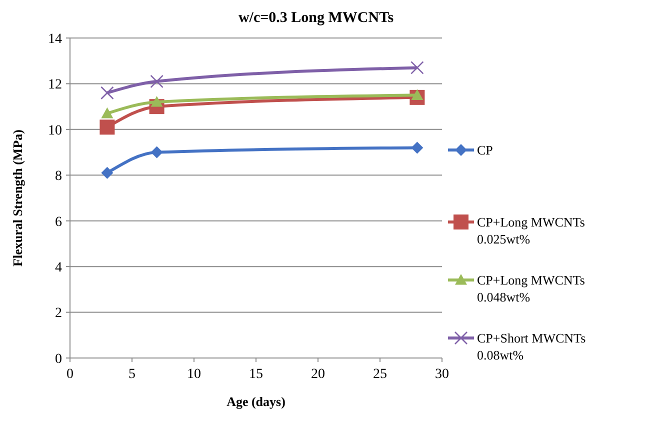 The image size is (668, 421). What do you see at coordinates (58, 176) in the screenshot?
I see `y-tick-label: 8` at bounding box center [58, 176].